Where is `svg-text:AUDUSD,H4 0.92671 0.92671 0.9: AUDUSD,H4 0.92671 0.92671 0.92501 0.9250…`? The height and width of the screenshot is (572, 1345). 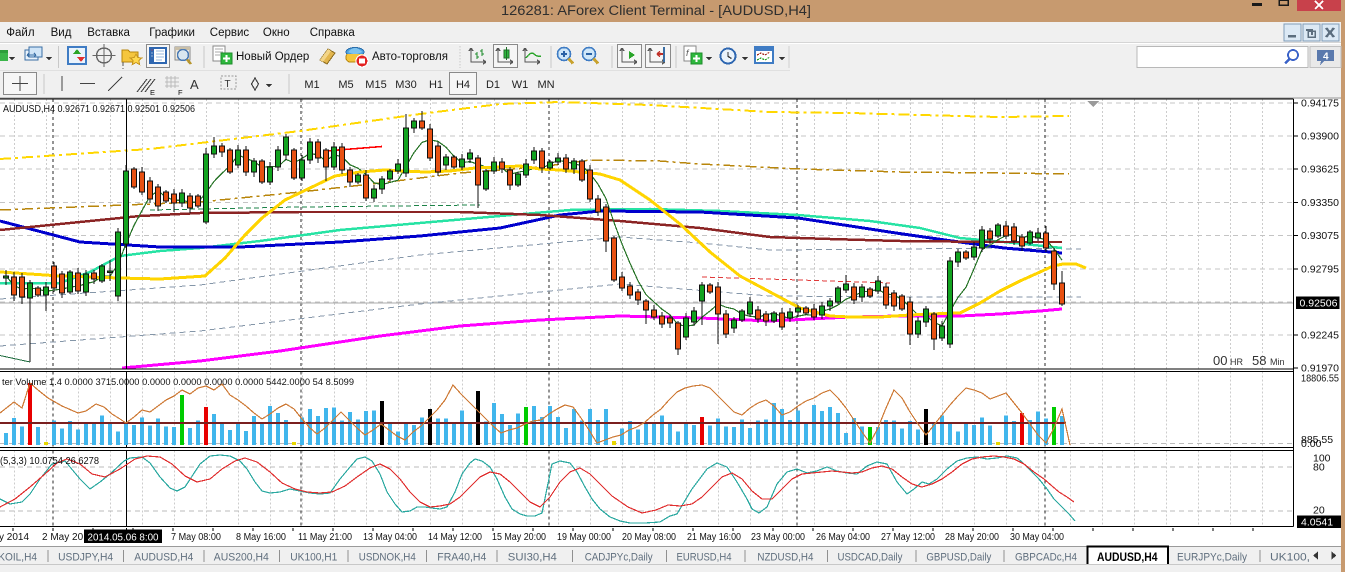
svg-text:AUDUSD,H4 0.92671 0.92671 0.9: AUDUSD,H4 0.92671 0.92671 0.92501 0.9250… is located at coordinates (99, 109).